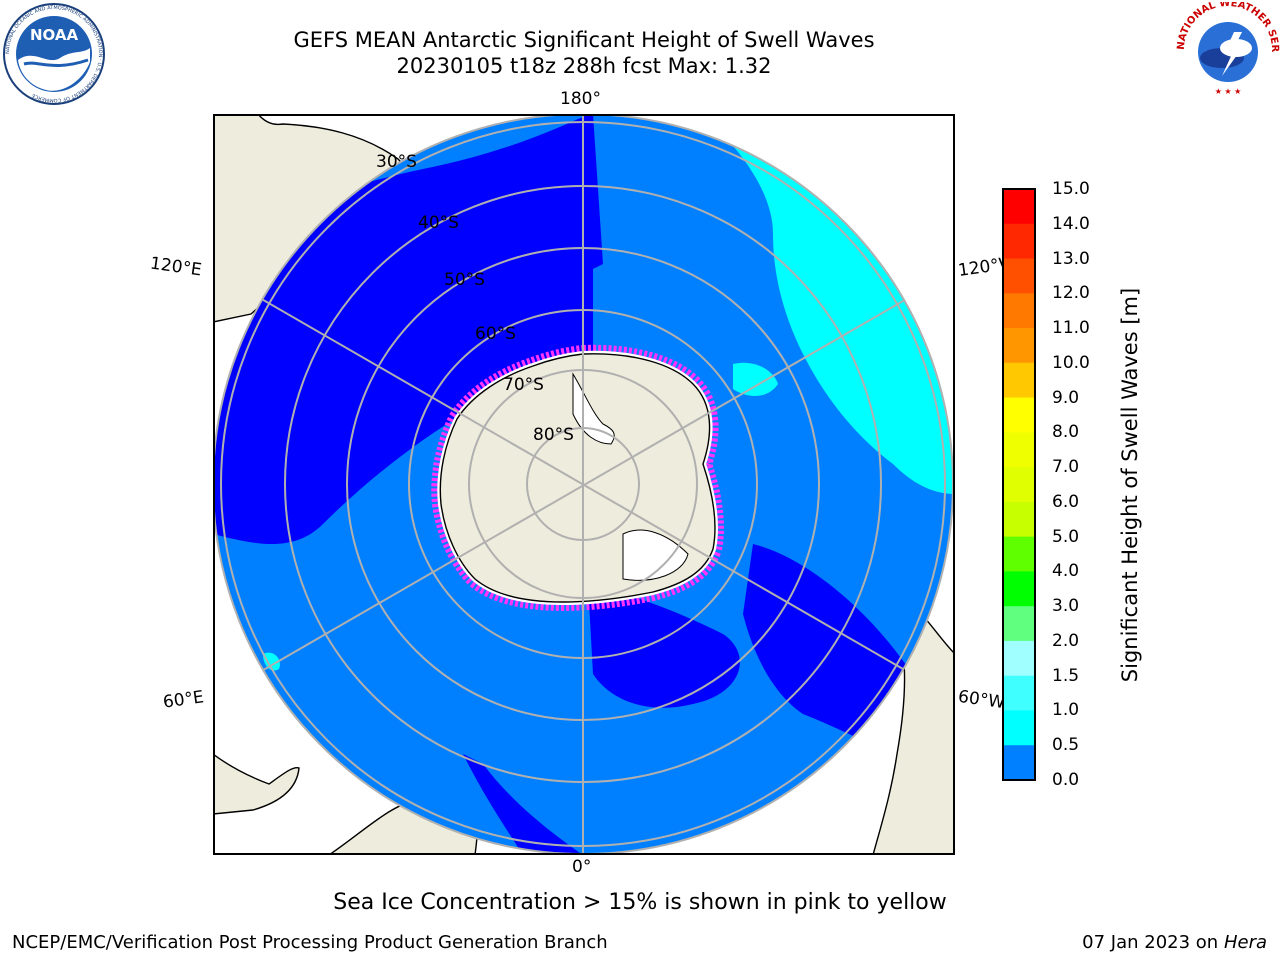  I want to click on date-stamp: 07 Jan 2023 on Hera, so click(1174, 942).